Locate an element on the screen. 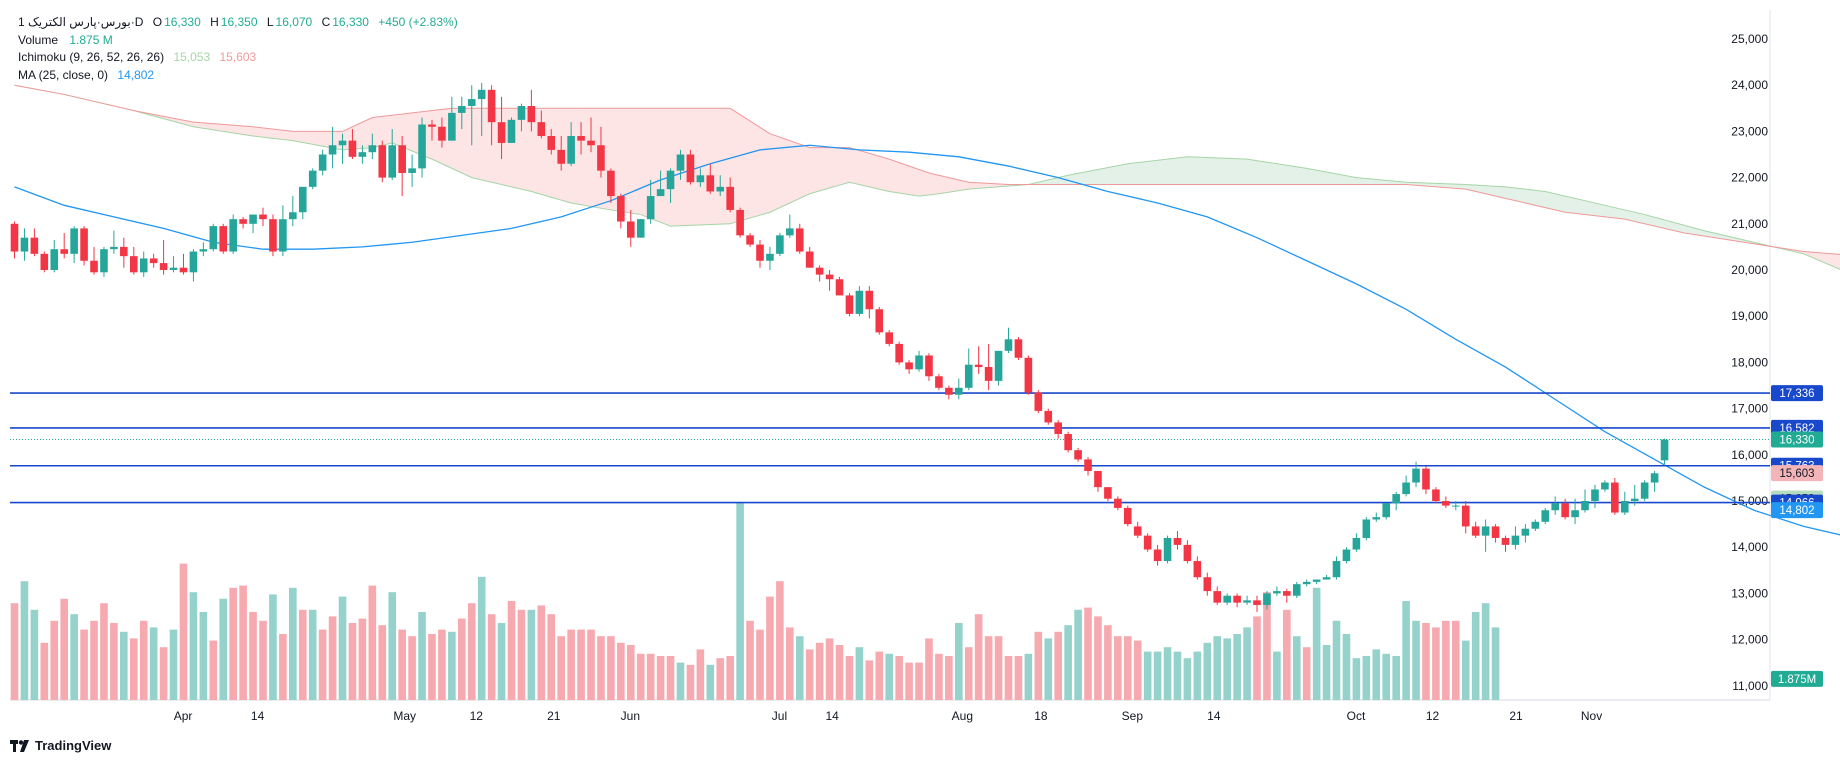  legend-ma-row: MA (25, close, 0) 14,802 is located at coordinates (238, 76).